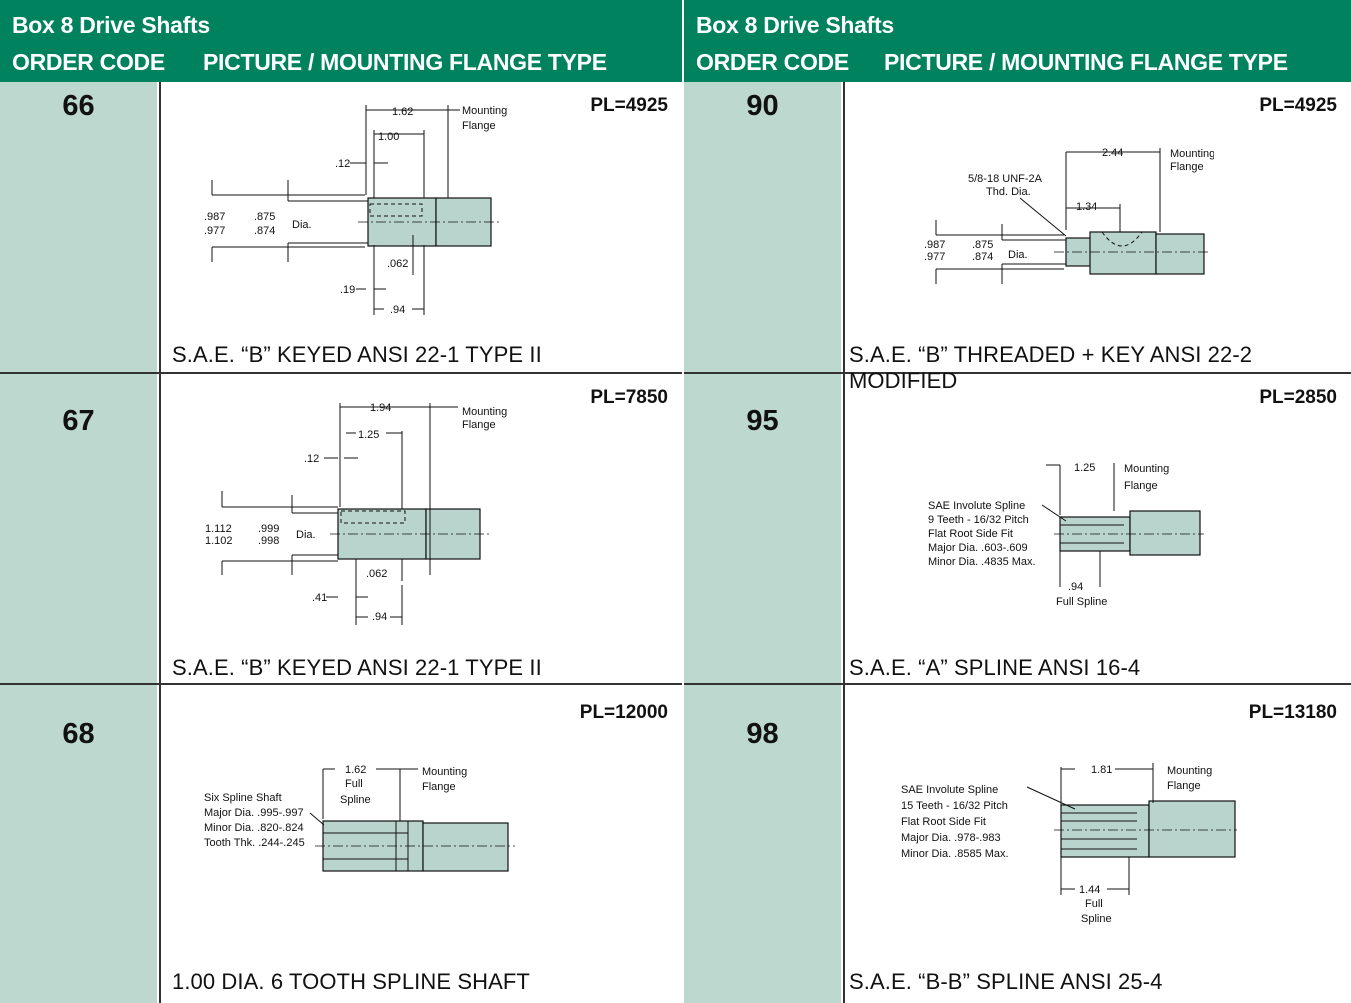  Describe the element at coordinates (795, 25) in the screenshot. I see `panel-title: Box 8 Drive Shafts` at that location.